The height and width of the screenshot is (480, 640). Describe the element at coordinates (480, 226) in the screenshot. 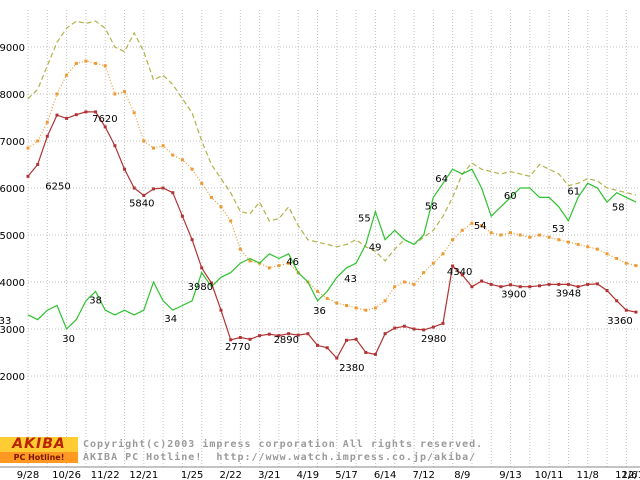

I see `data-label: 54` at that location.